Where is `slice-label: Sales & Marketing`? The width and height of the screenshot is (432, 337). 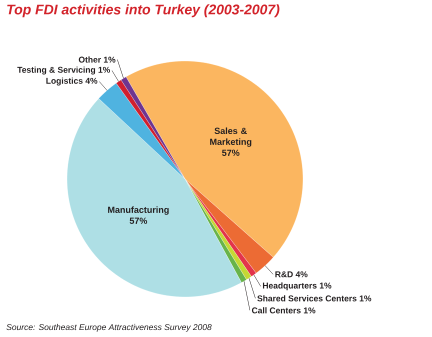 slice-label: Sales & Marketing is located at coordinates (231, 137).